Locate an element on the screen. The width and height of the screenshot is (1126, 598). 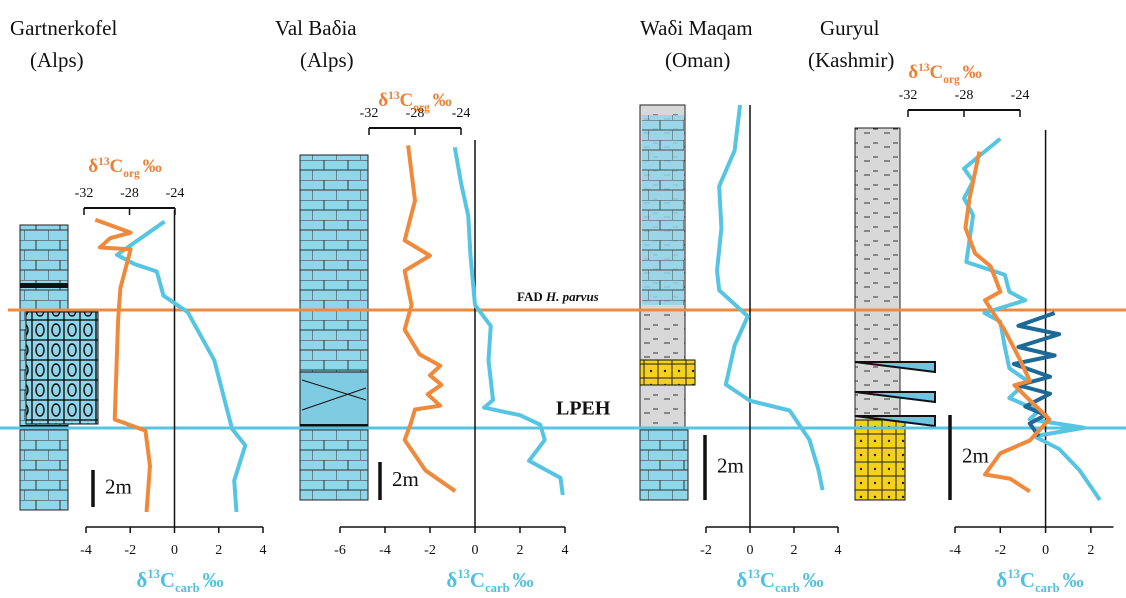
fad-label: FAD H. parvus is located at coordinates (558, 296).